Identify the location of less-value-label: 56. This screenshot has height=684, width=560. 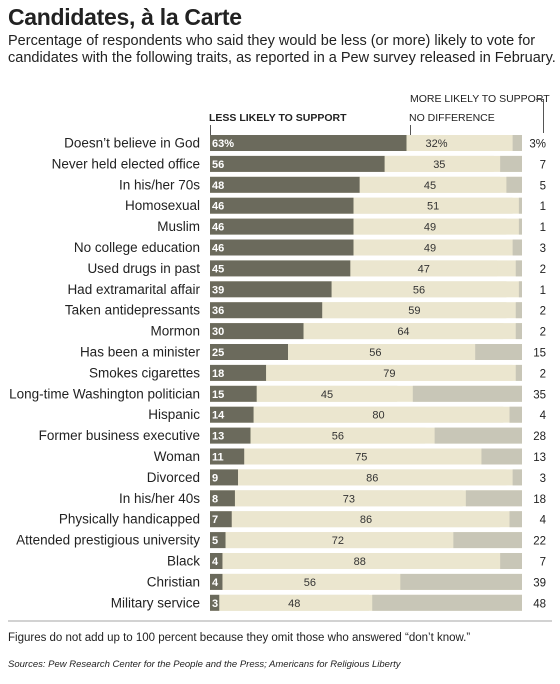
(218, 165).